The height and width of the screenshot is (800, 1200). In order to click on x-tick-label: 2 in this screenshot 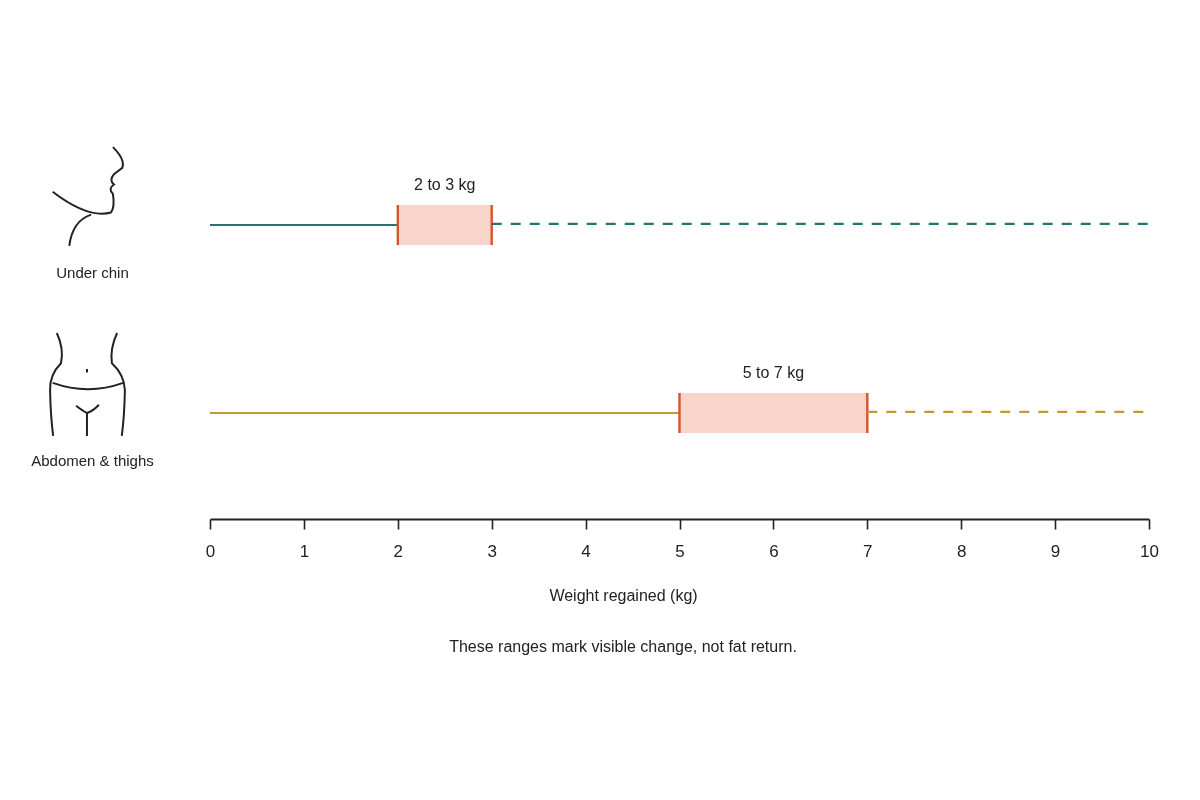, I will do `click(398, 551)`.